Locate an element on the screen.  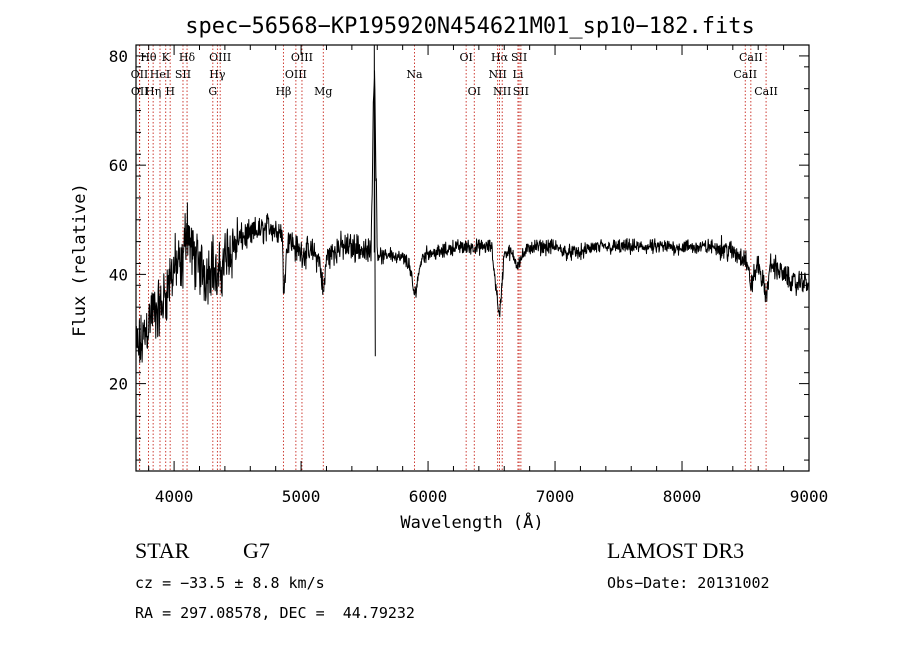
line-marker-label: K is located at coordinates (166, 57).